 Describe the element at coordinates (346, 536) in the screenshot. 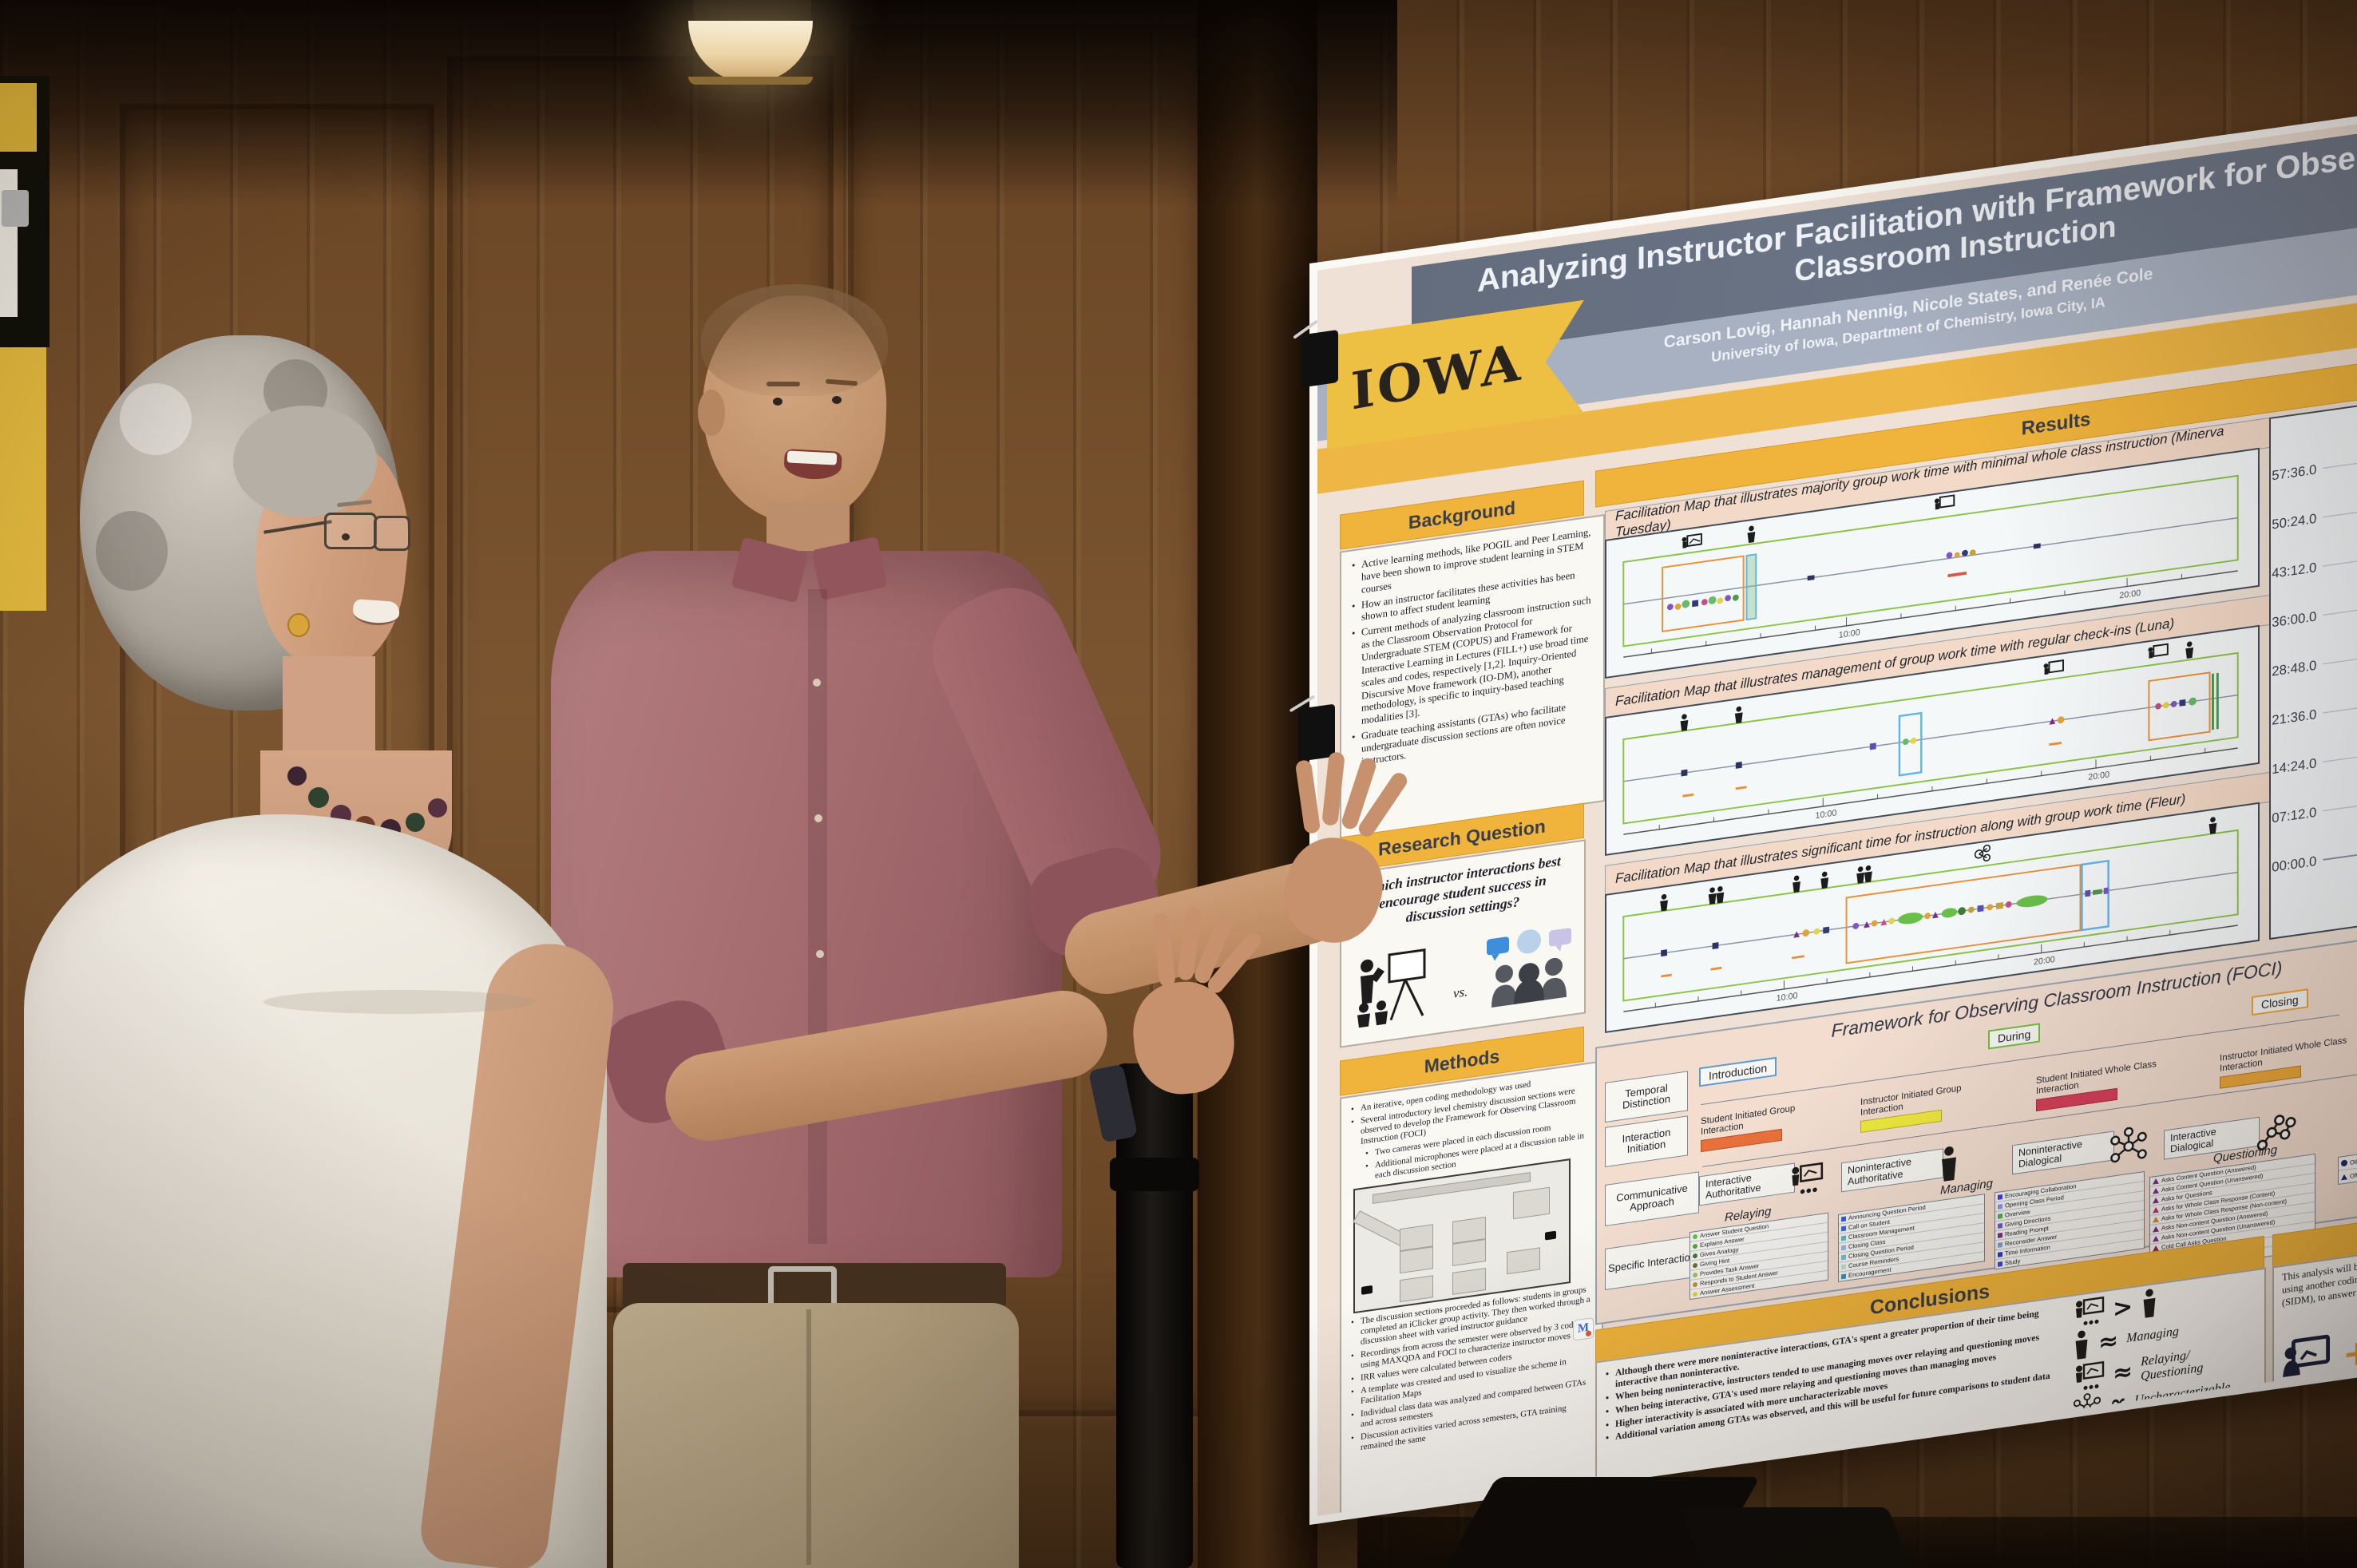

I see `woman-eye` at that location.